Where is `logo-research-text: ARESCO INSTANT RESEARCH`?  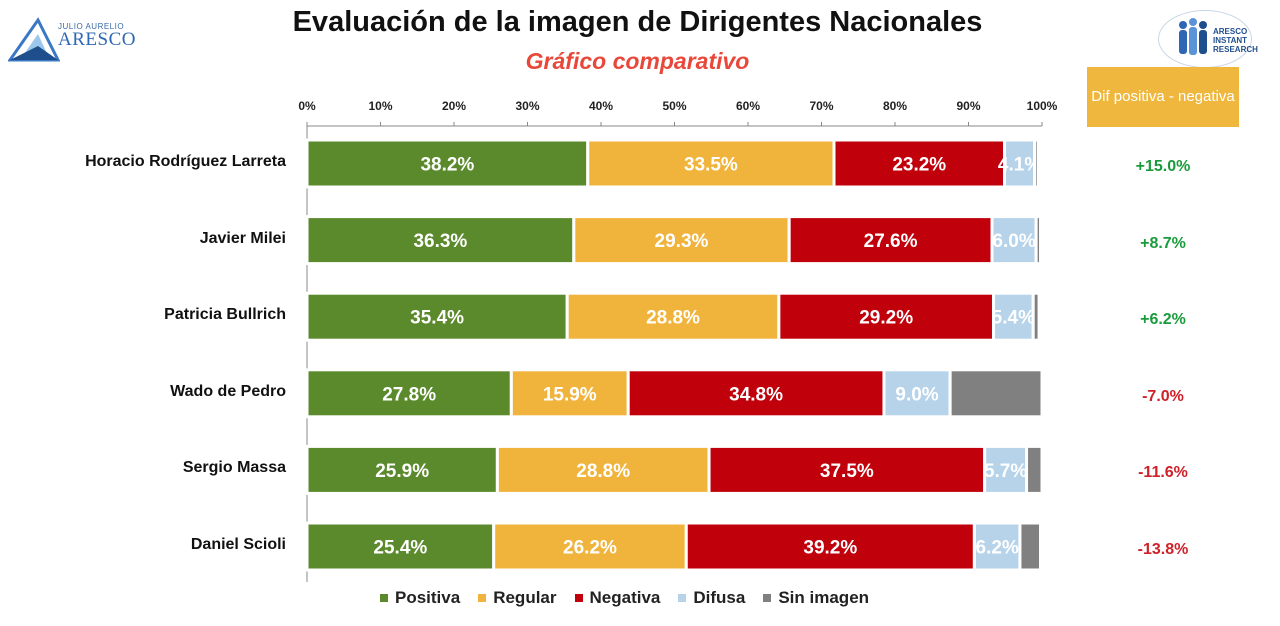
logo-research-text: ARESCO INSTANT RESEARCH is located at coordinates (1235, 40).